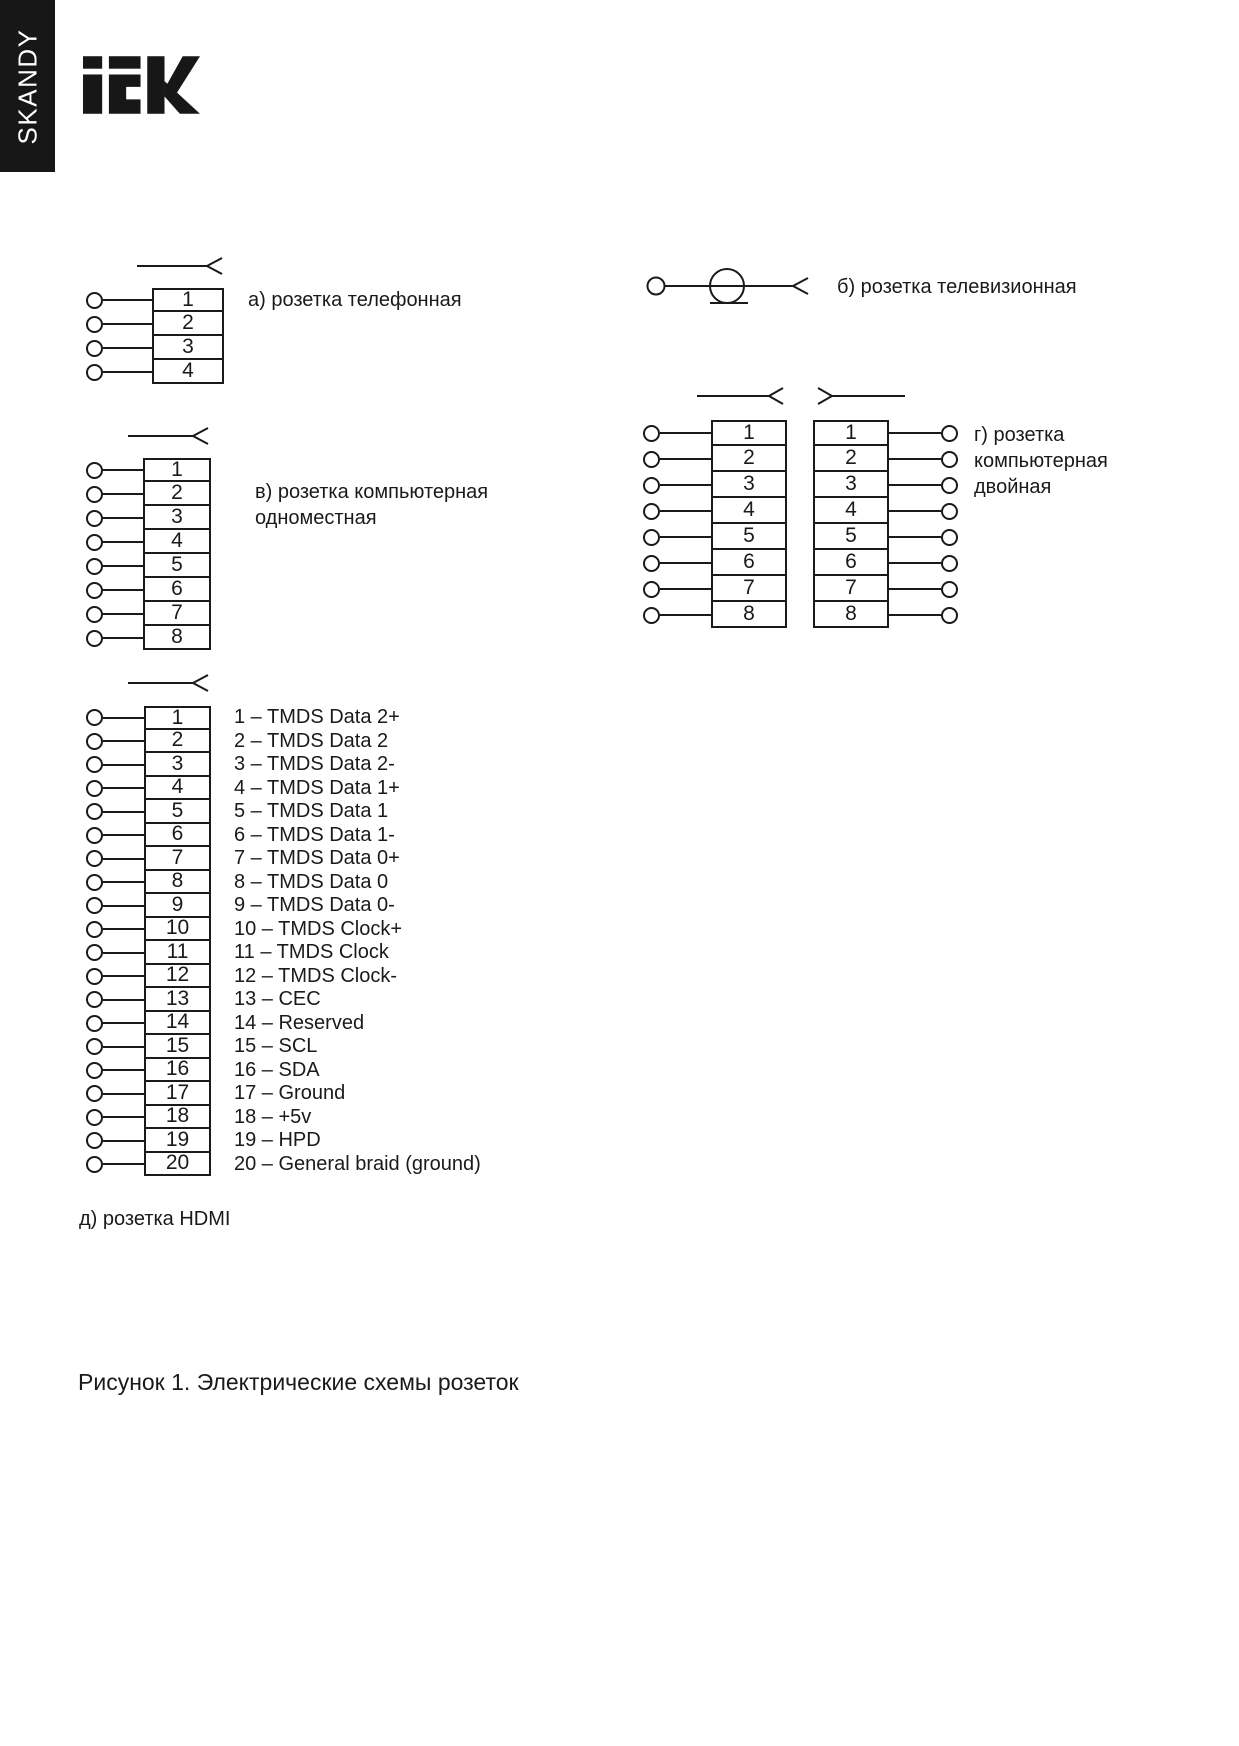  What do you see at coordinates (177, 905) in the screenshot?
I see `pin-number-cell: 9` at bounding box center [177, 905].